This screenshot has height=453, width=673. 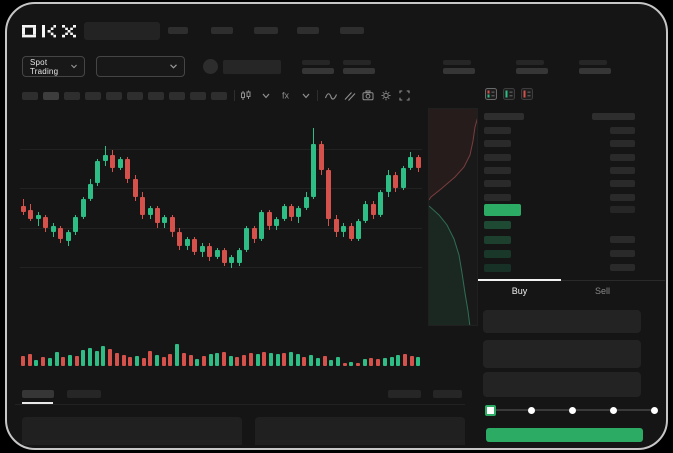 What do you see at coordinates (502, 210) in the screenshot?
I see `last-price-bar` at bounding box center [502, 210].